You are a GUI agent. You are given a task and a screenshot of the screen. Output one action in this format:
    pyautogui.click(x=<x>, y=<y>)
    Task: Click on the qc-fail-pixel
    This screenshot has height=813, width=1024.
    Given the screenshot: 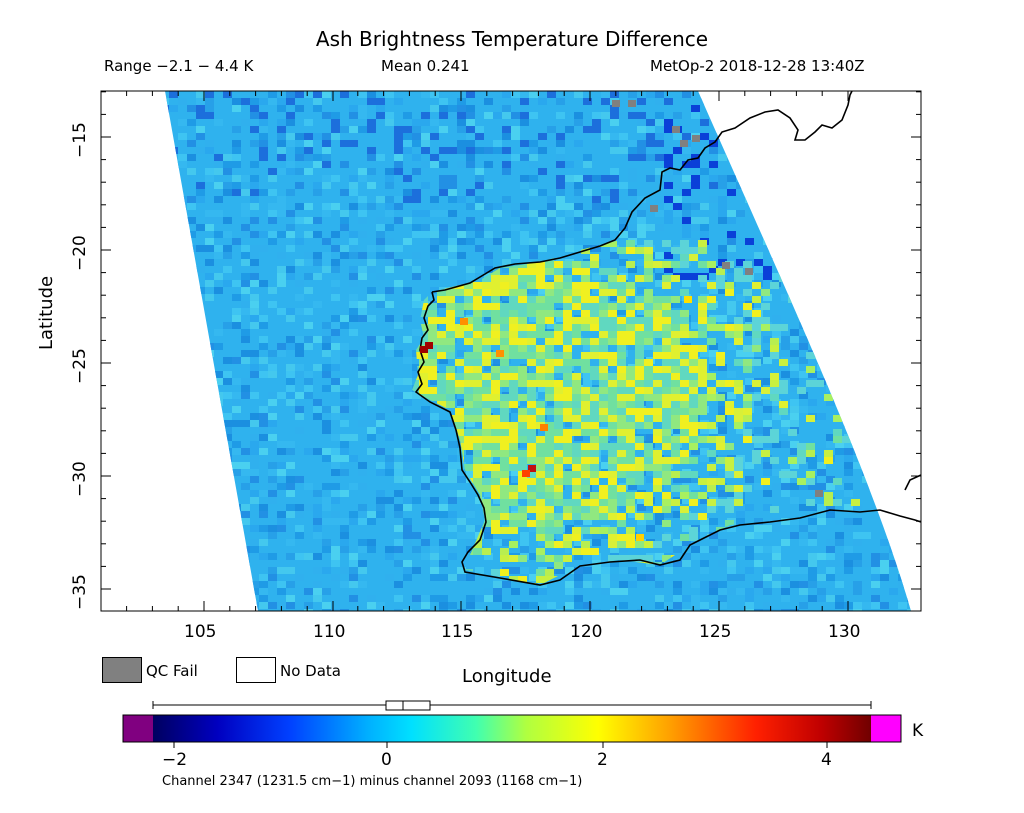 What is the action you would take?
    pyautogui.click(x=654, y=208)
    